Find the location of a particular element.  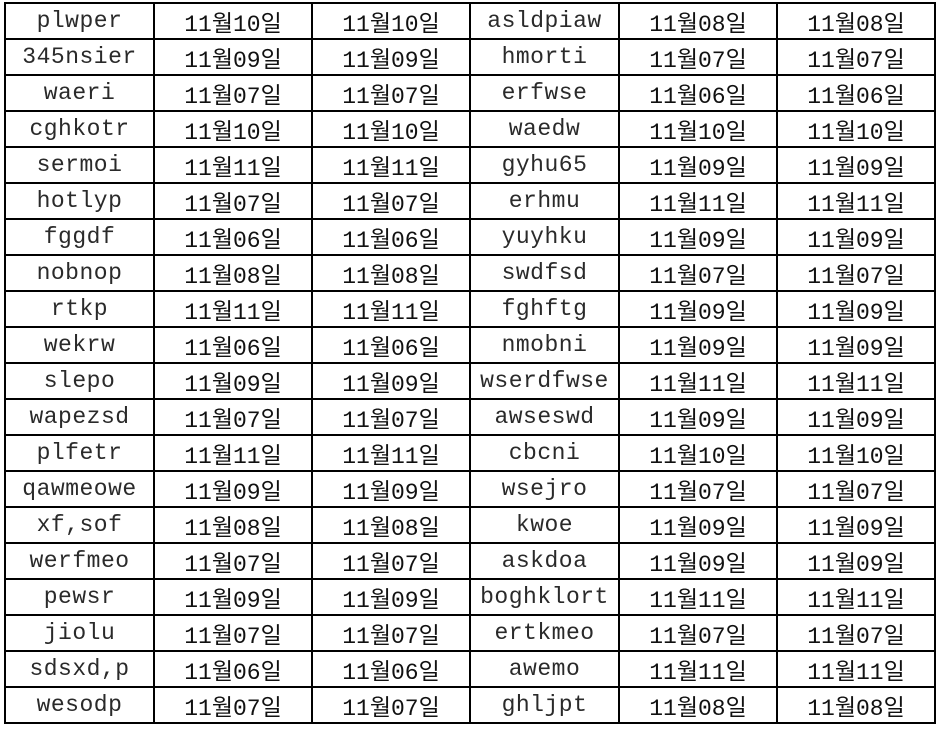

name-cell: wekrw is located at coordinates (79, 345).